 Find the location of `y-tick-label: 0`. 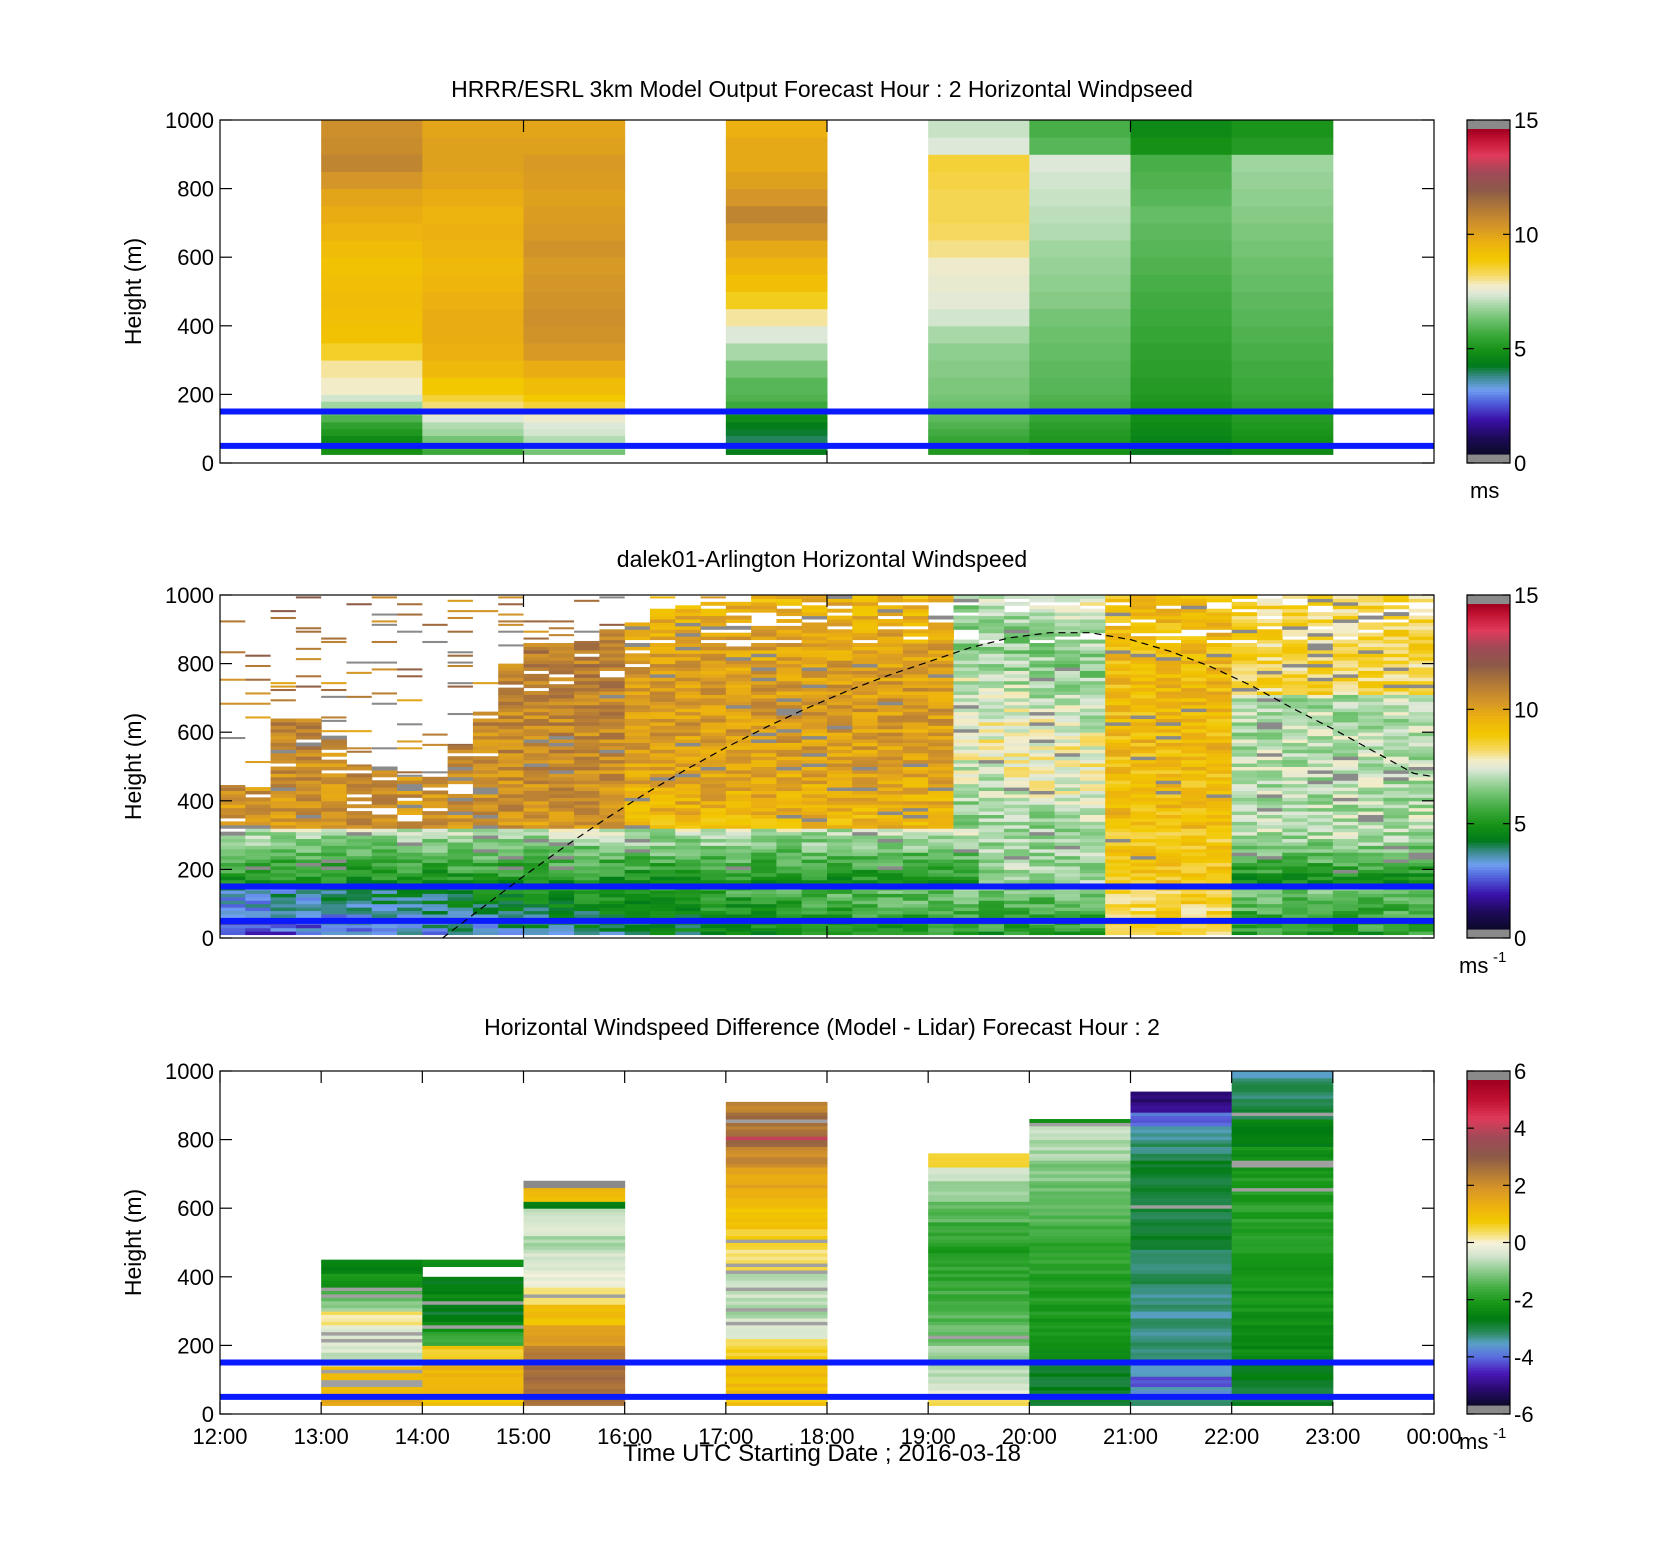

y-tick-label: 0 is located at coordinates (208, 463).